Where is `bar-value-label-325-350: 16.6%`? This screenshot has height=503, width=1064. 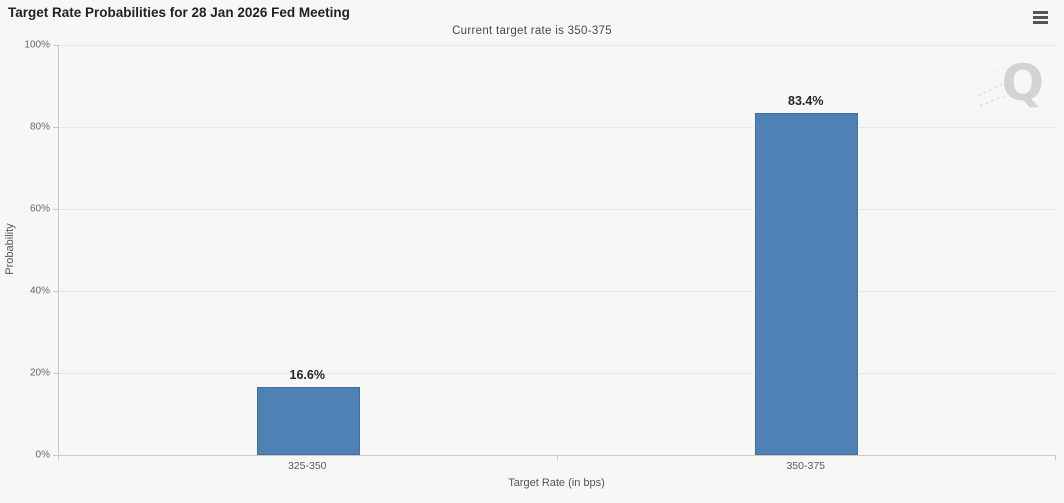
bar-value-label-325-350: 16.6% is located at coordinates (307, 375).